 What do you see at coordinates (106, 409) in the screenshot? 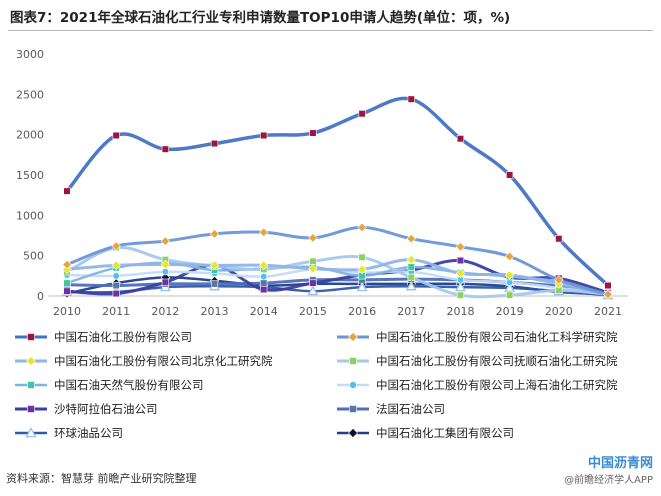
I see `legend-label: 沙特阿拉伯石油公司` at bounding box center [106, 409].